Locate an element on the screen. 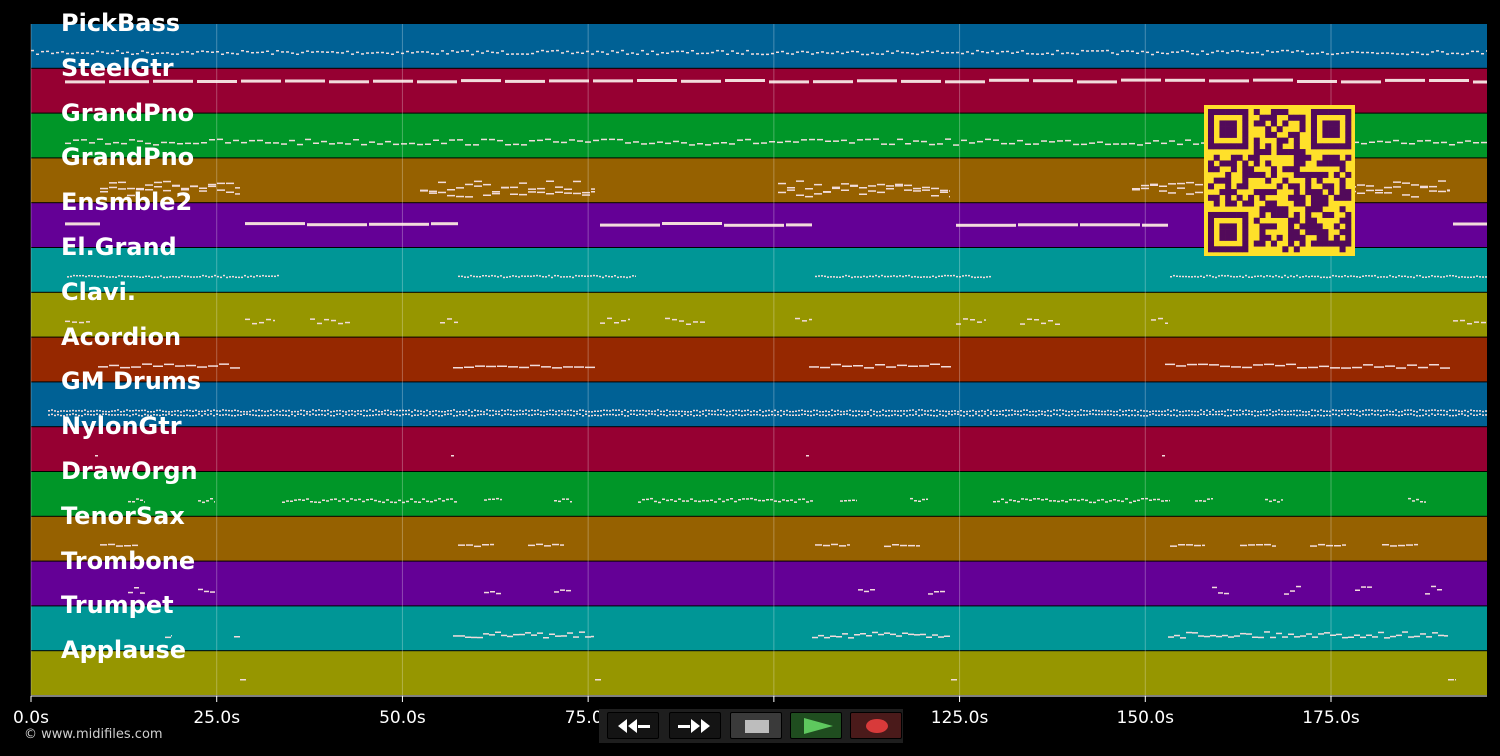 Image resolution: width=1500 pixels, height=756 pixels. rewind-button is located at coordinates (633, 725).